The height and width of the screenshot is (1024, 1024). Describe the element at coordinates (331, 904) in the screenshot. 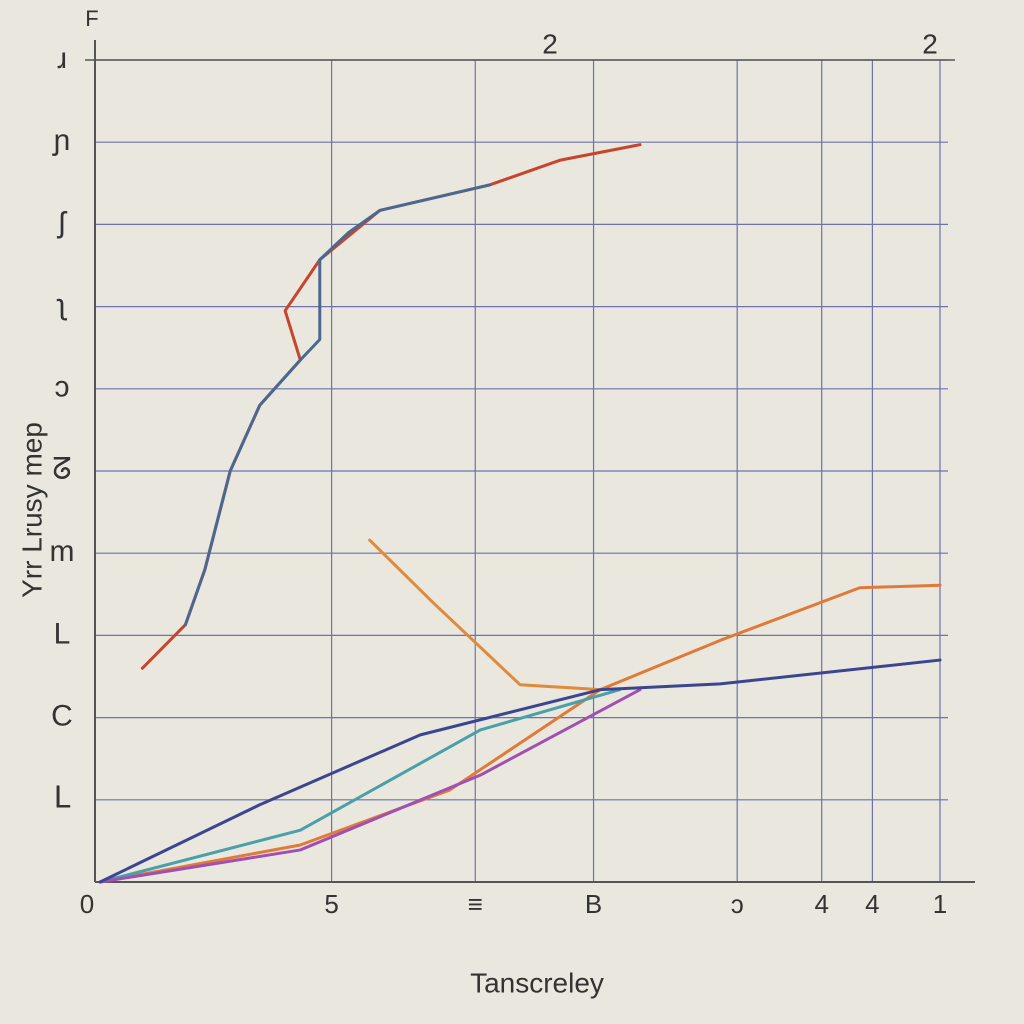

I see `x-tick-label: 5` at that location.